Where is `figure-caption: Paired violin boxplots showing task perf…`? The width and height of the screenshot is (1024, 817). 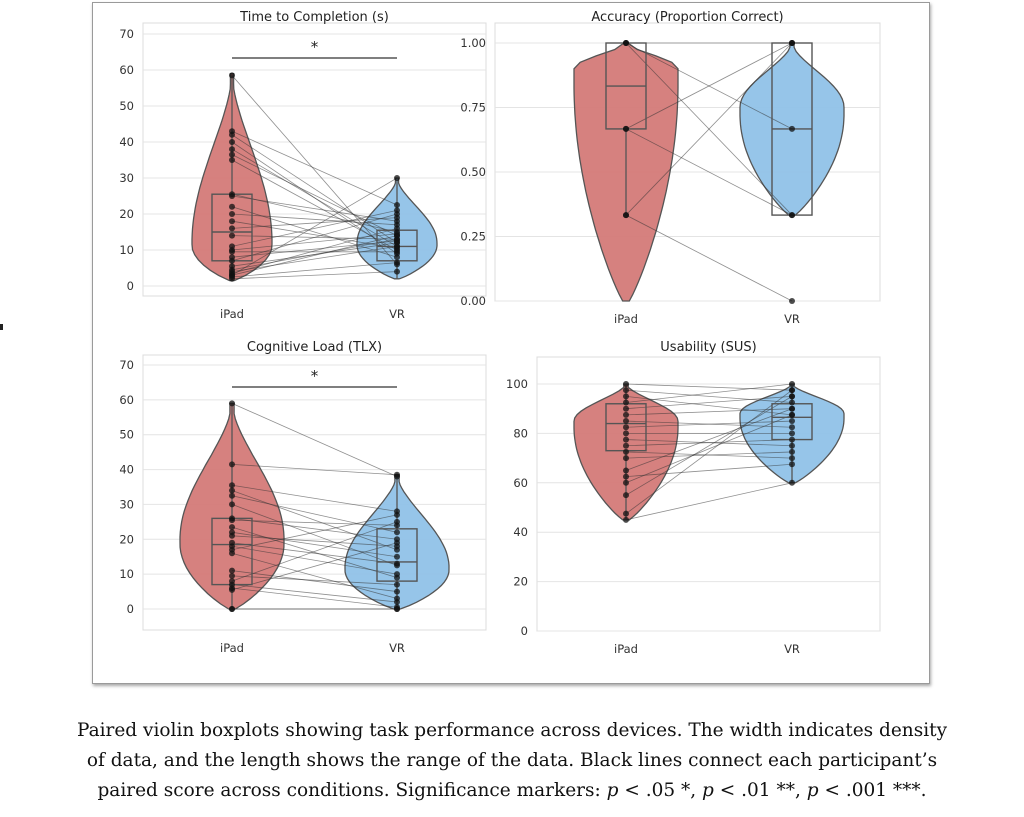 figure-caption: Paired violin boxplots showing task perf… is located at coordinates (512, 761).